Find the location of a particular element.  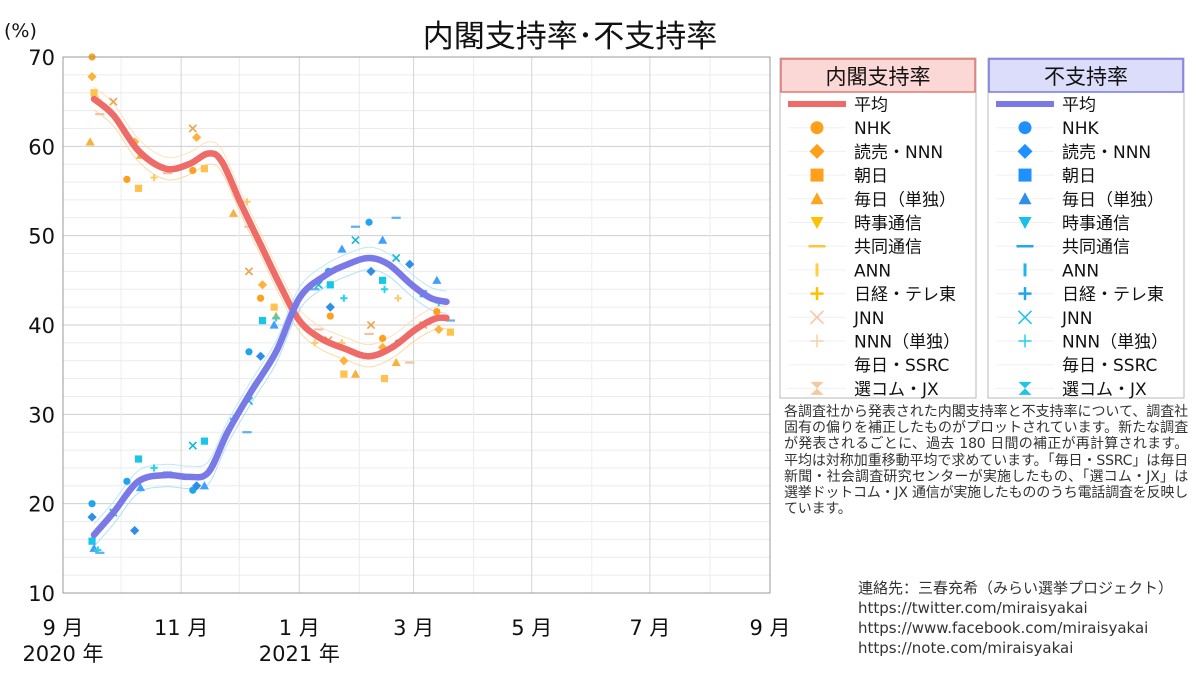

y-tick-label: 50 is located at coordinates (41, 237).